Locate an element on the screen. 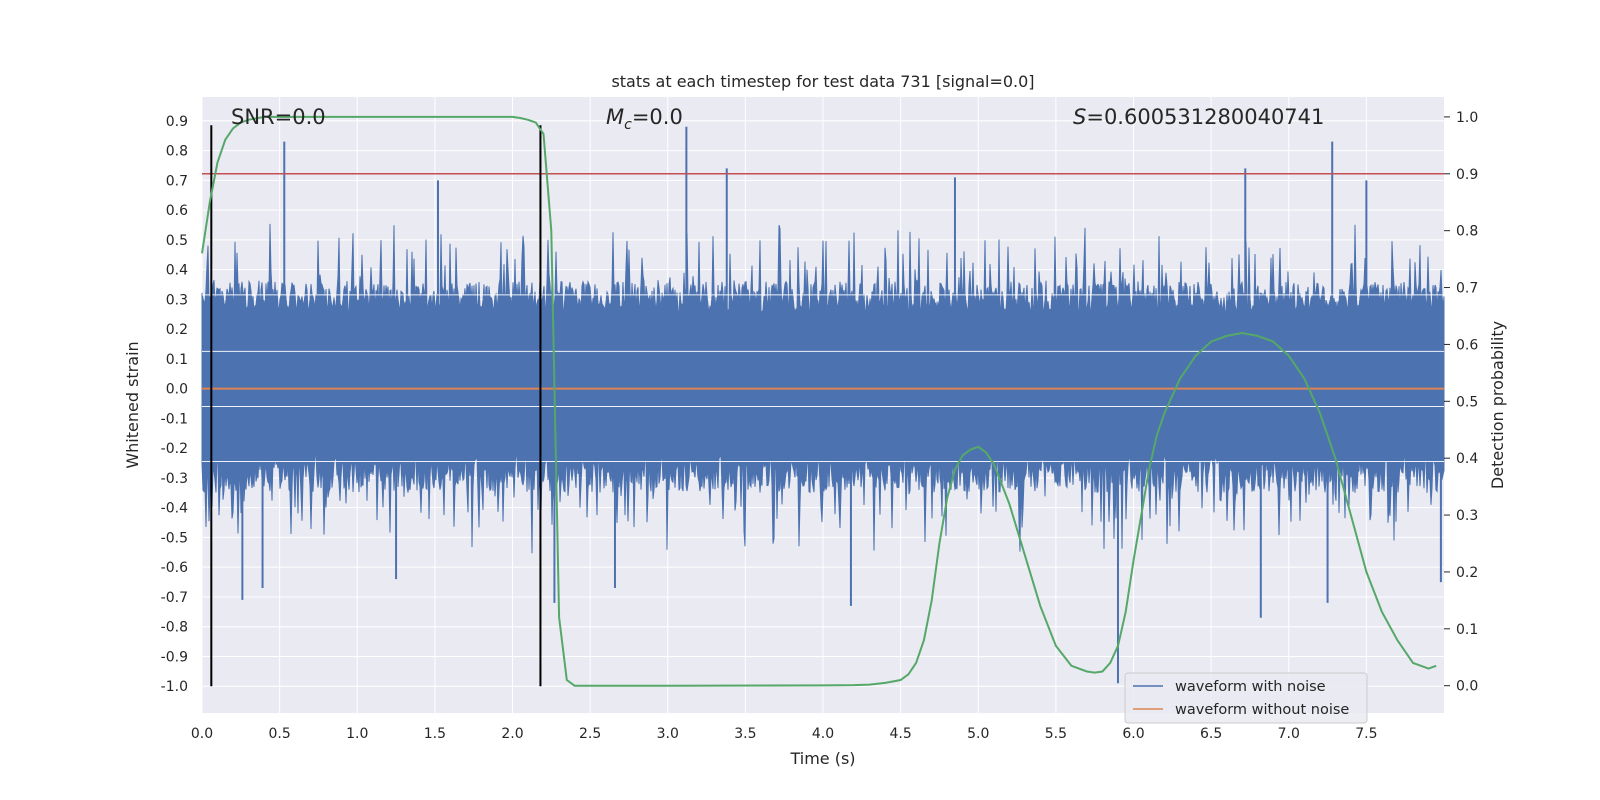  x-tick-label: 3.0 is located at coordinates (668, 734).